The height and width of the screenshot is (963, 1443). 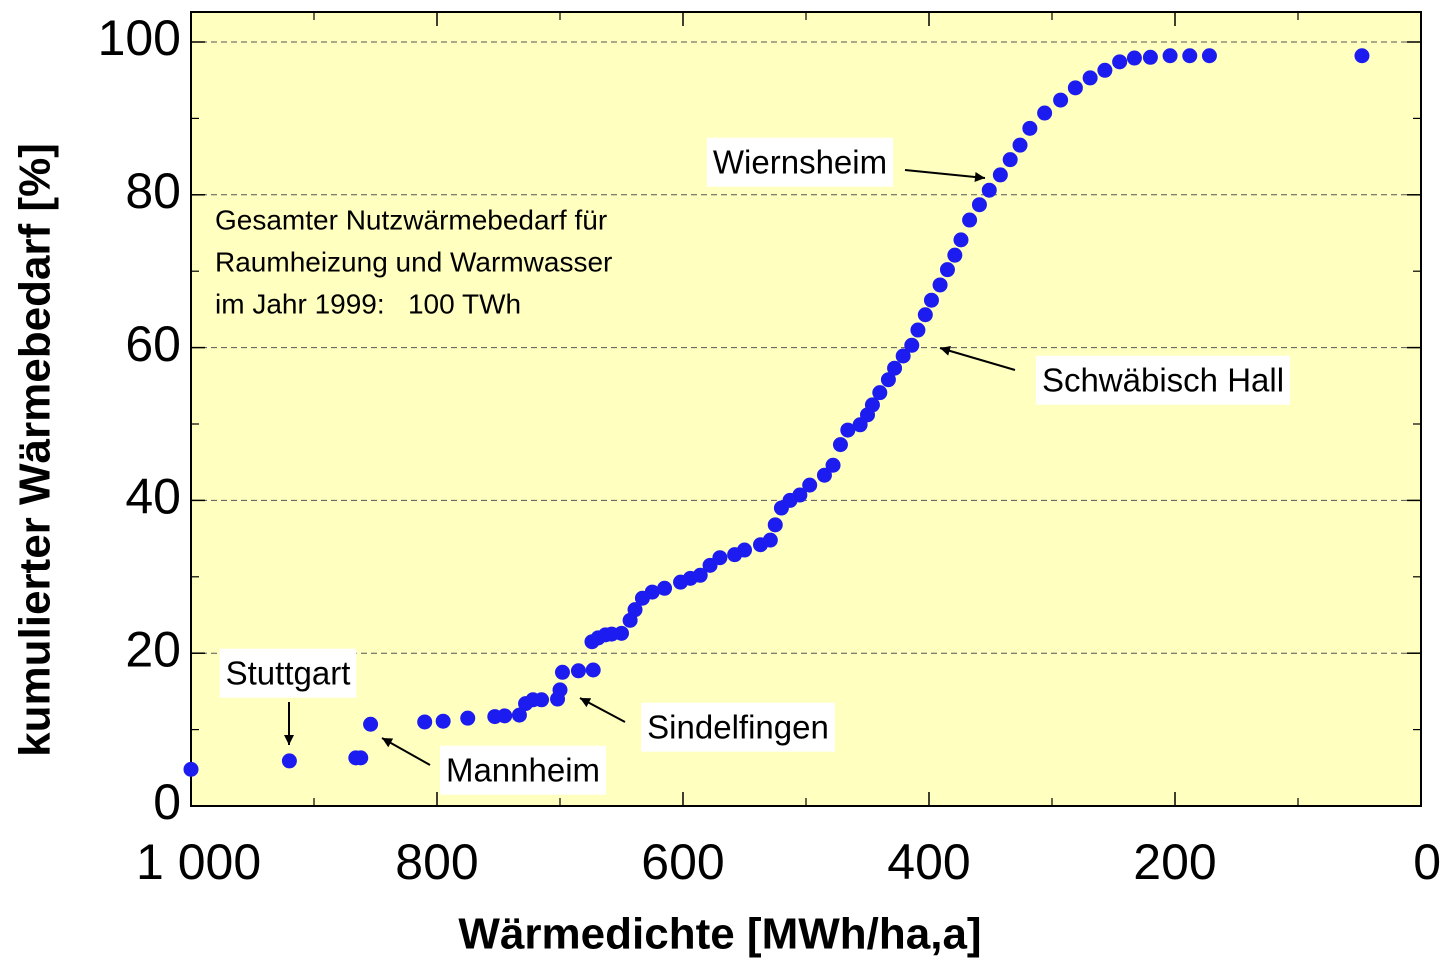 I want to click on x-tick-label: 800, so click(x=436, y=862).